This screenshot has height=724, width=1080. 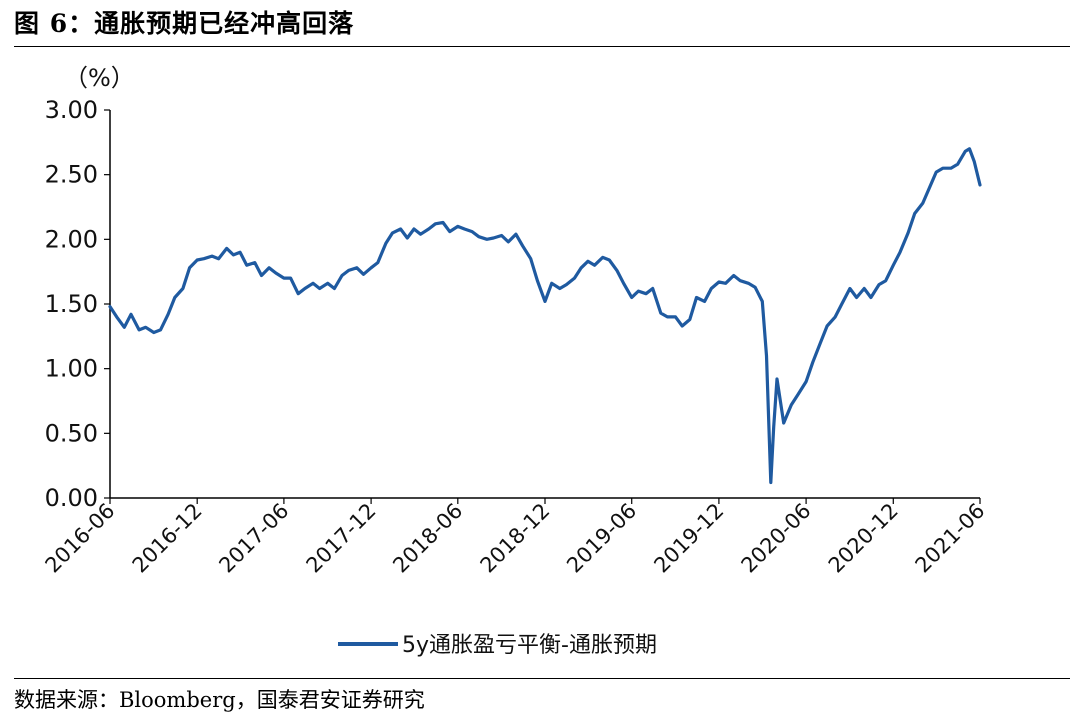 I want to click on x-tick-label: 2016-12, so click(x=167, y=538).